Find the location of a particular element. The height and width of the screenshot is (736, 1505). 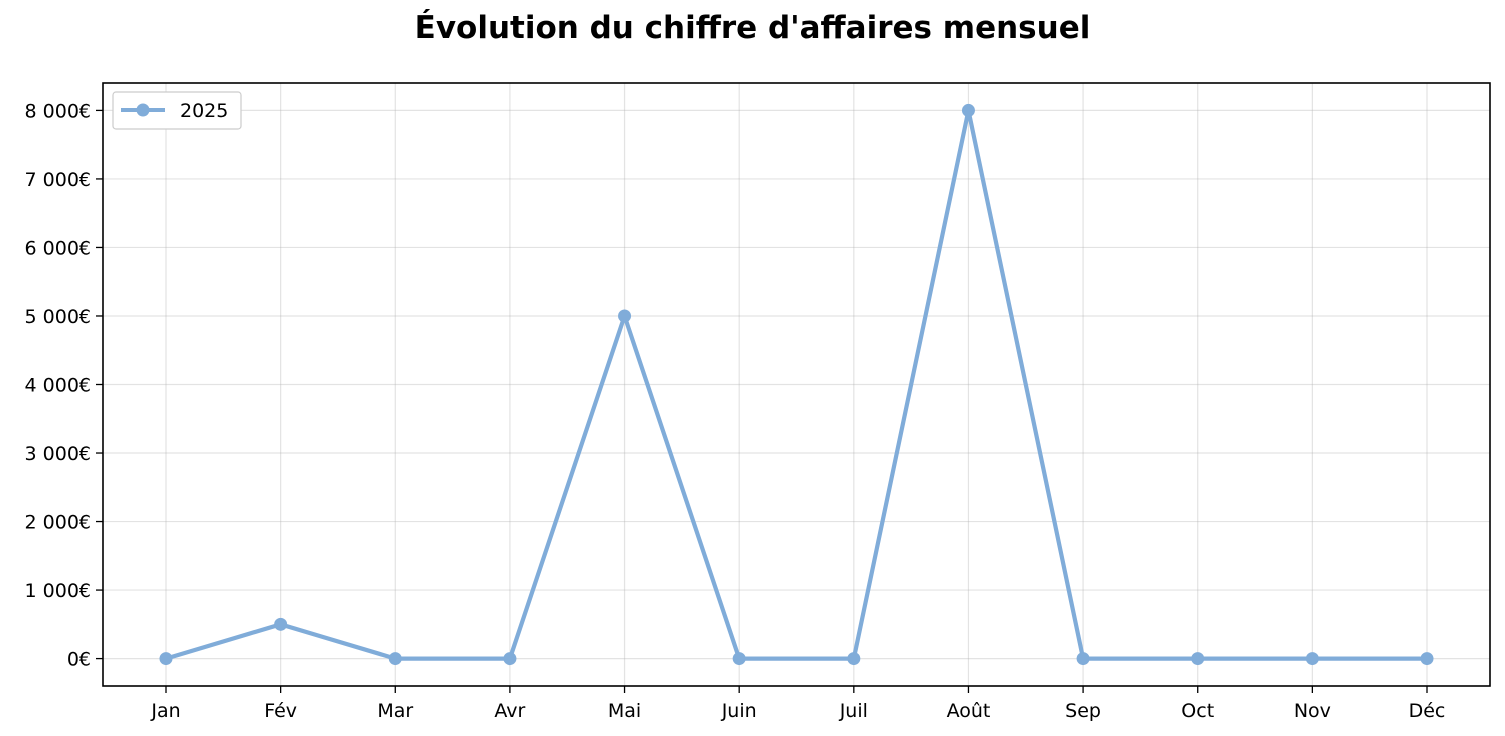

x-tick-label: Mai is located at coordinates (624, 711).